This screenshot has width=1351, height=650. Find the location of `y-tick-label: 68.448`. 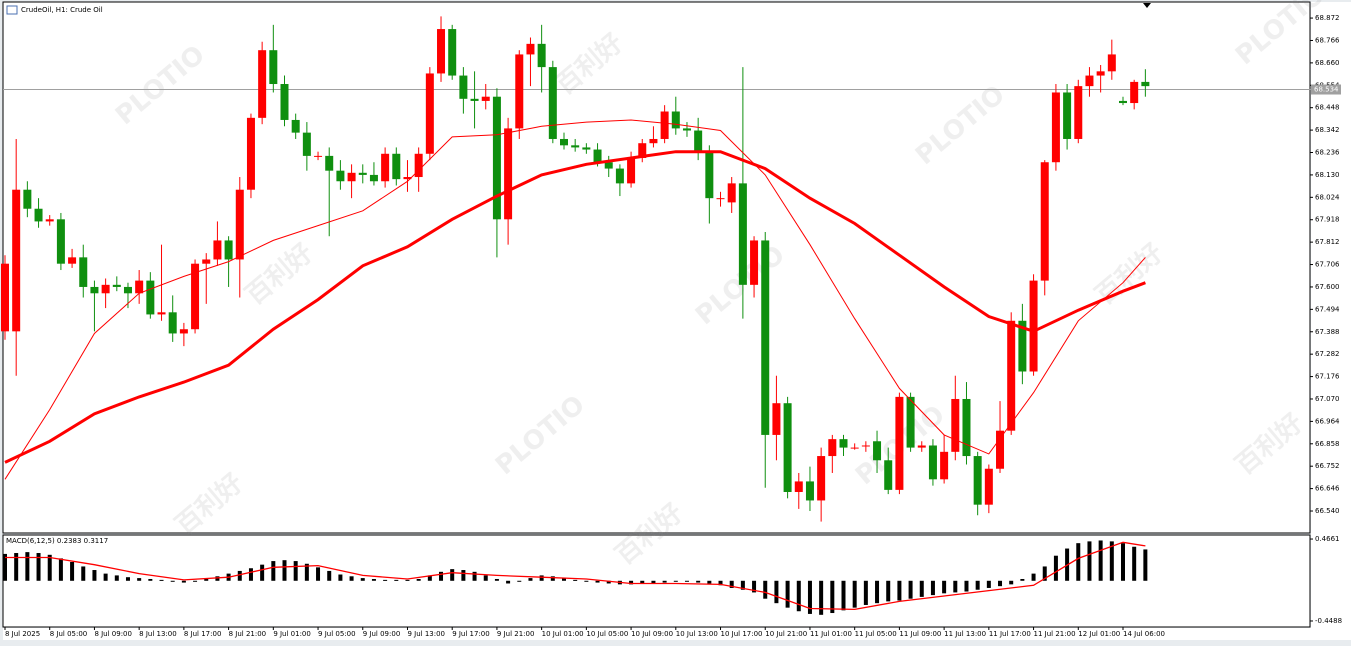

y-tick-label: 68.448 is located at coordinates (1327, 108).